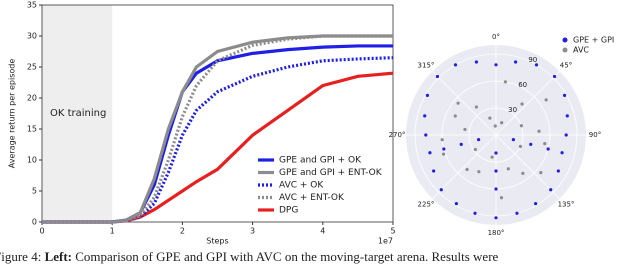 The width and height of the screenshot is (640, 265). I want to click on r-tick-label: 60, so click(522, 85).